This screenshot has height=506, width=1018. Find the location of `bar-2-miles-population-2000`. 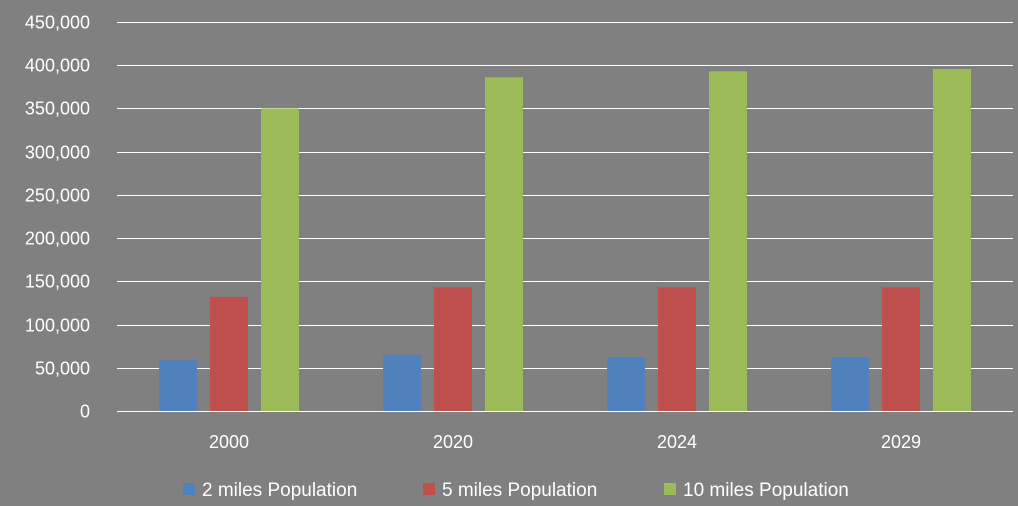

bar-2-miles-population-2000 is located at coordinates (178, 385).